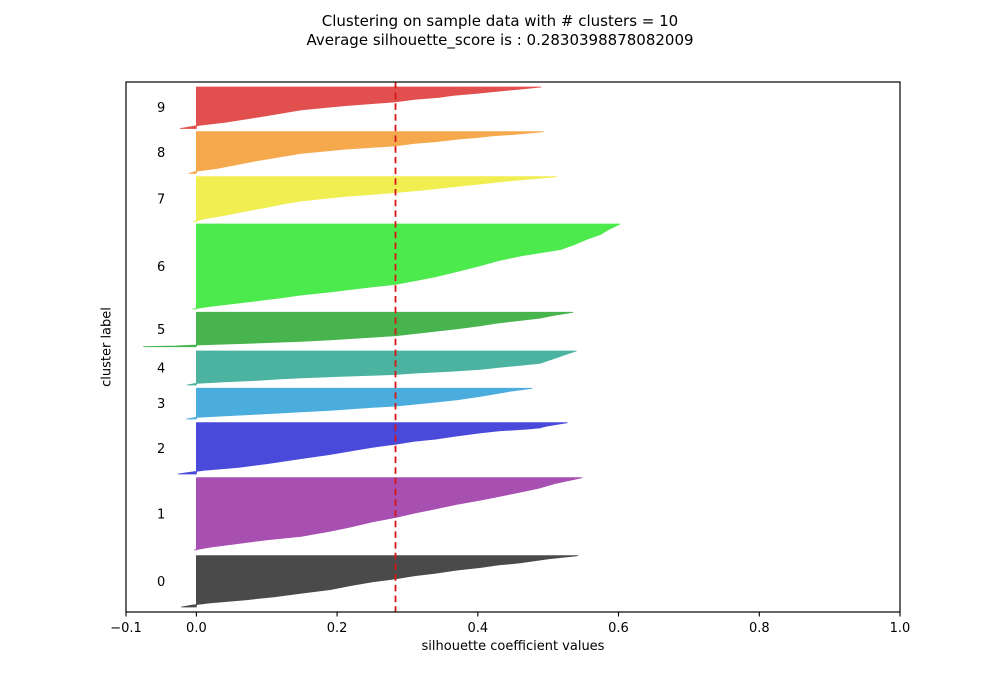  What do you see at coordinates (358, 329) in the screenshot?
I see `cluster-5-silhouette` at bounding box center [358, 329].